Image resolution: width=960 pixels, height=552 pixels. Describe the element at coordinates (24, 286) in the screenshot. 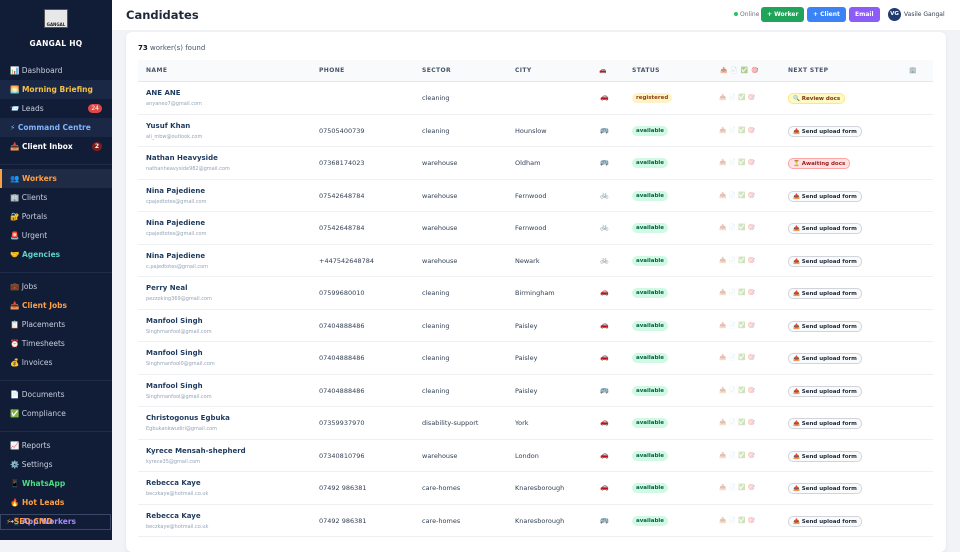

I see `nav-item: 💼 Jobs` at that location.